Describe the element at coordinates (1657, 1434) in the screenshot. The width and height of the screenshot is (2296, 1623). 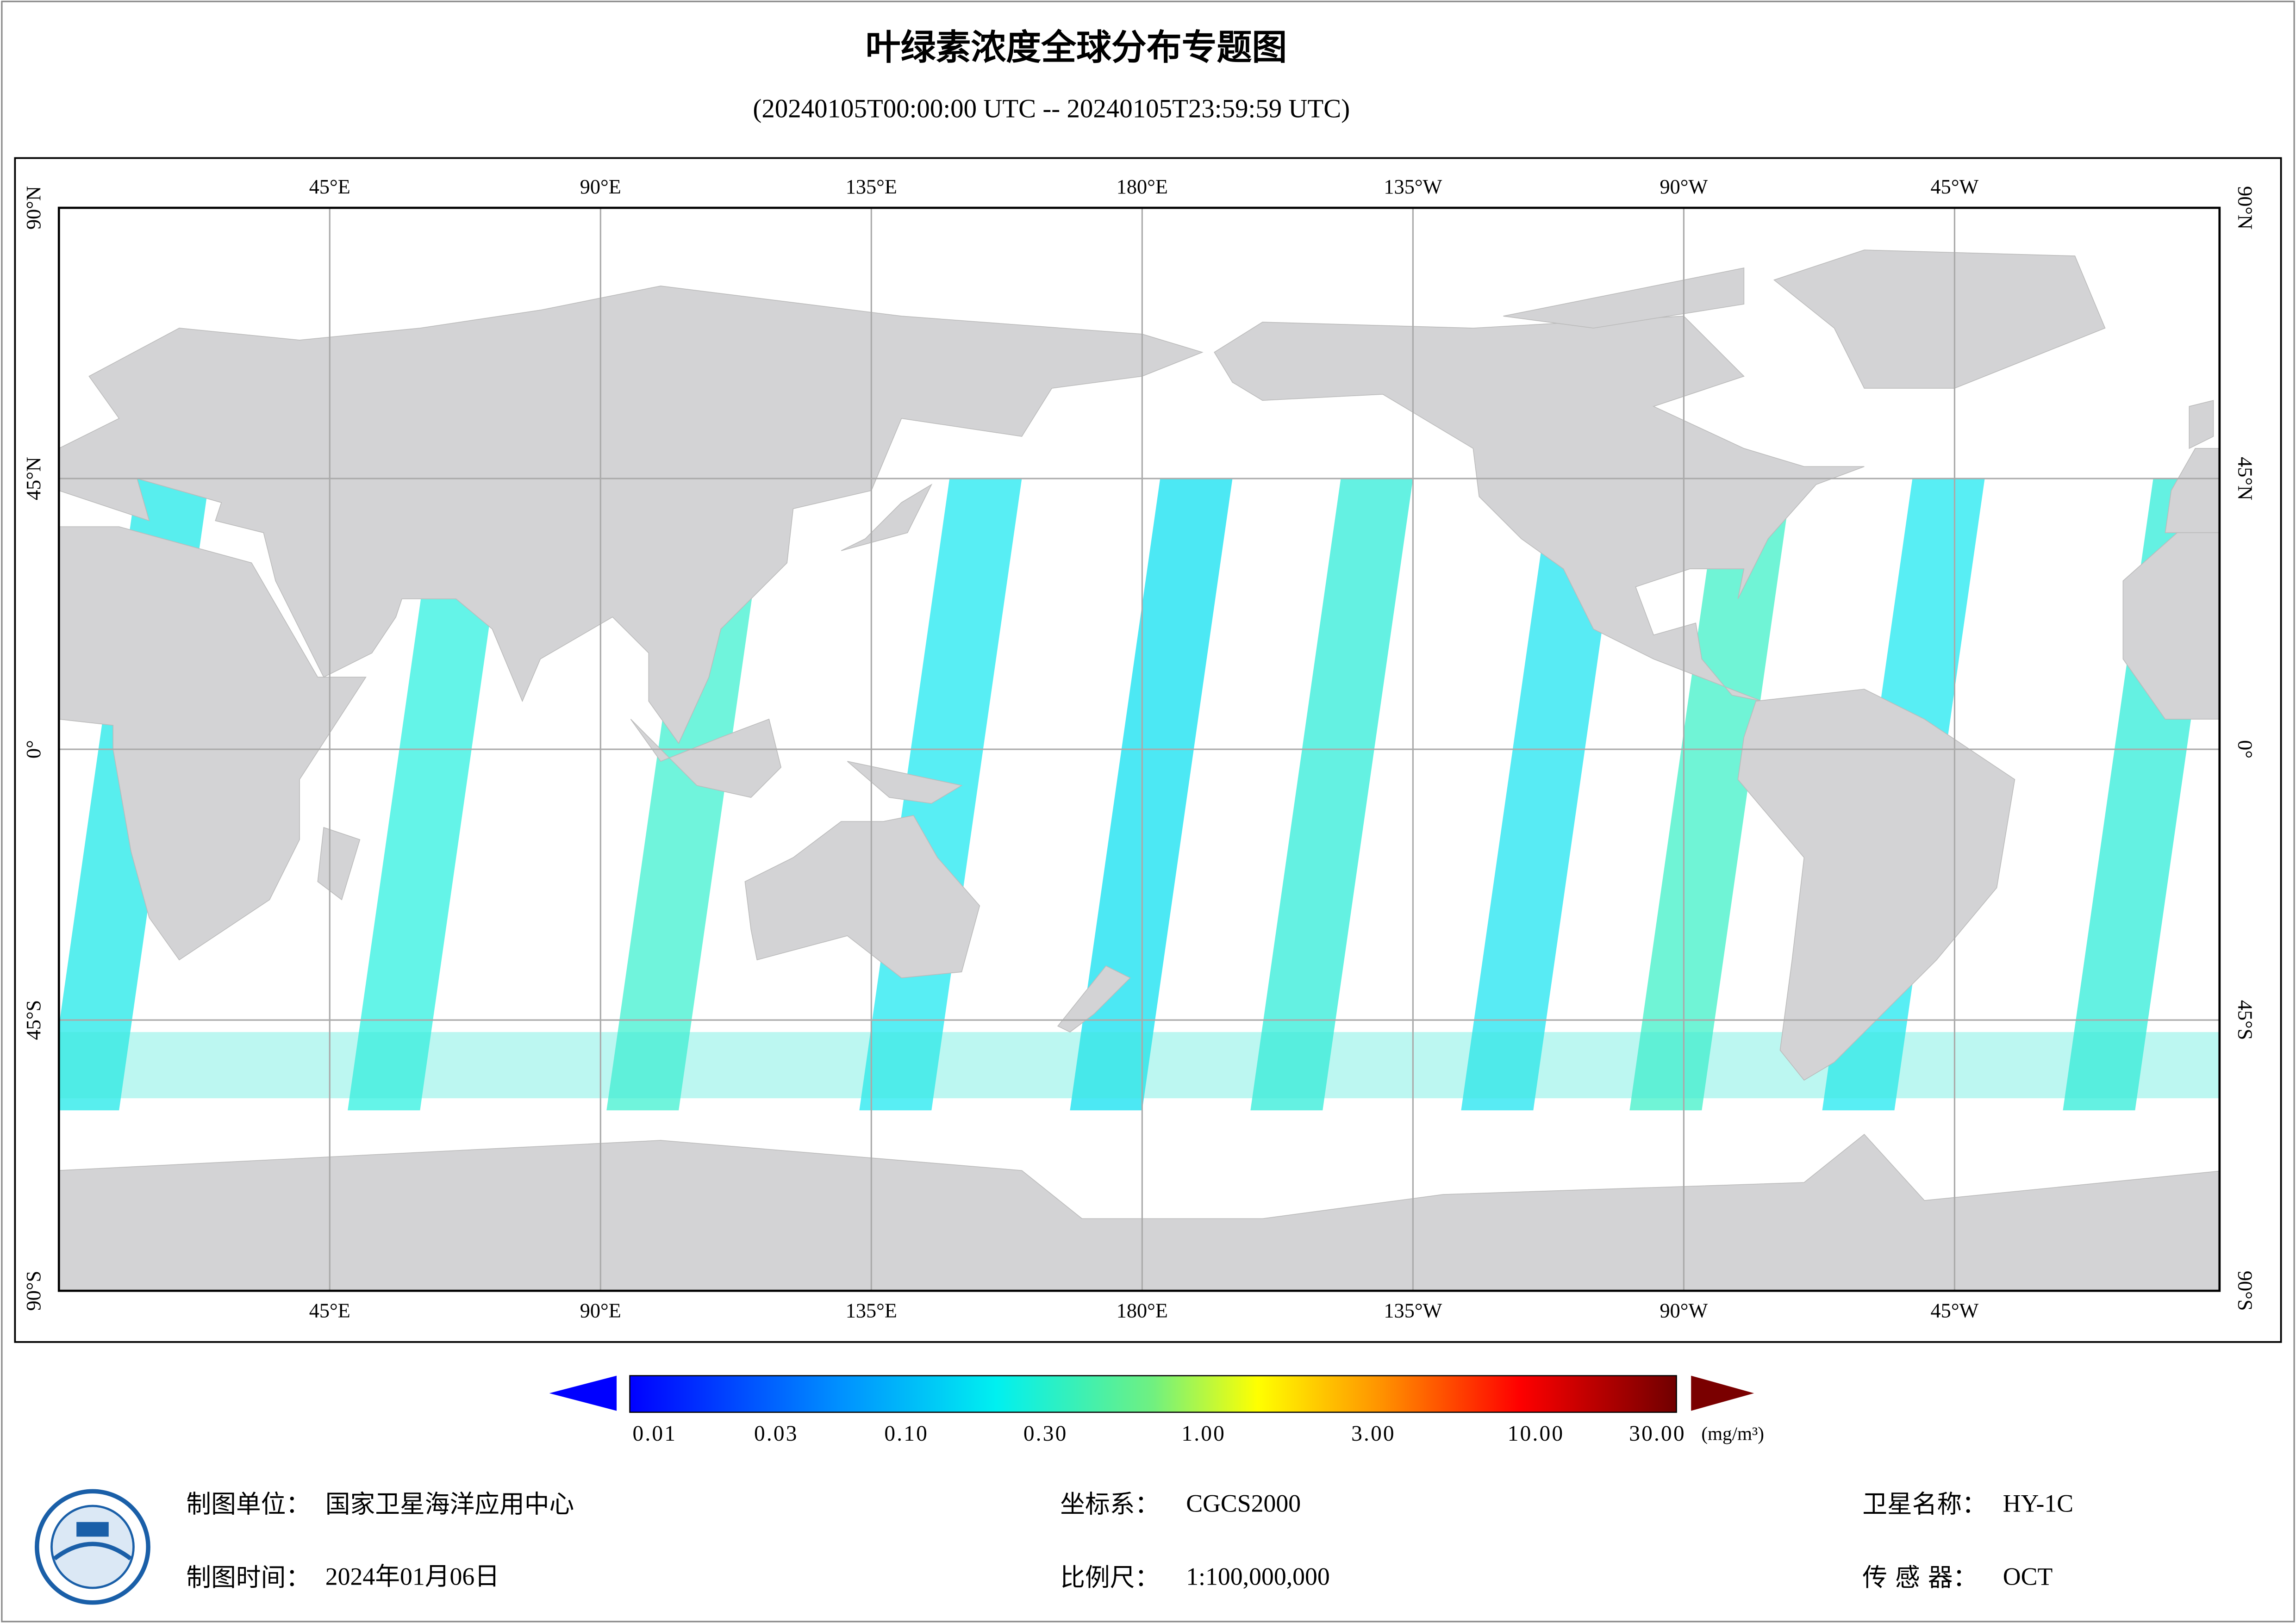
I see `colorbar-label: 30.00` at that location.